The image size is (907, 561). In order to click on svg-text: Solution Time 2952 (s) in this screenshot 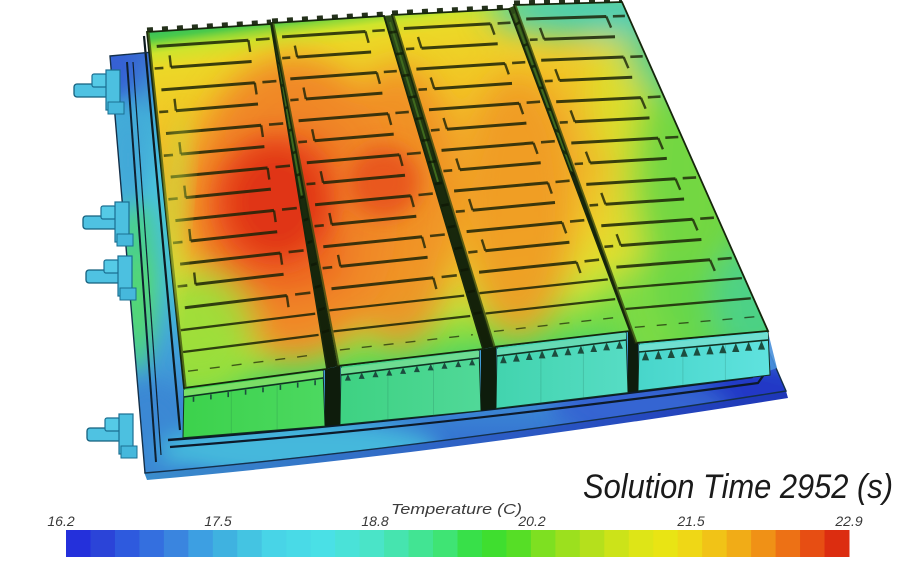, I will do `click(738, 487)`.